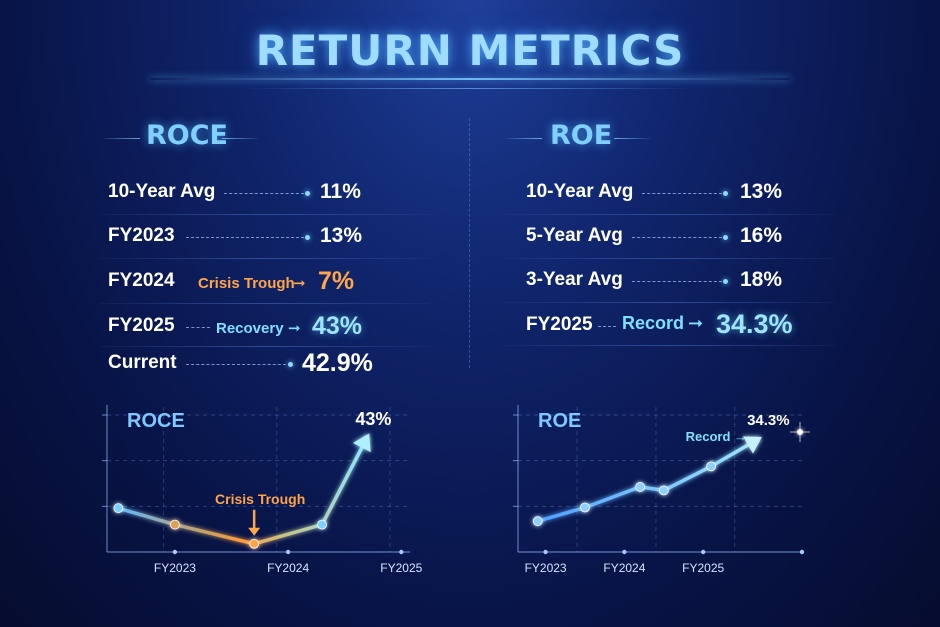  What do you see at coordinates (581, 135) in the screenshot?
I see `roe-heading: ROE` at bounding box center [581, 135].